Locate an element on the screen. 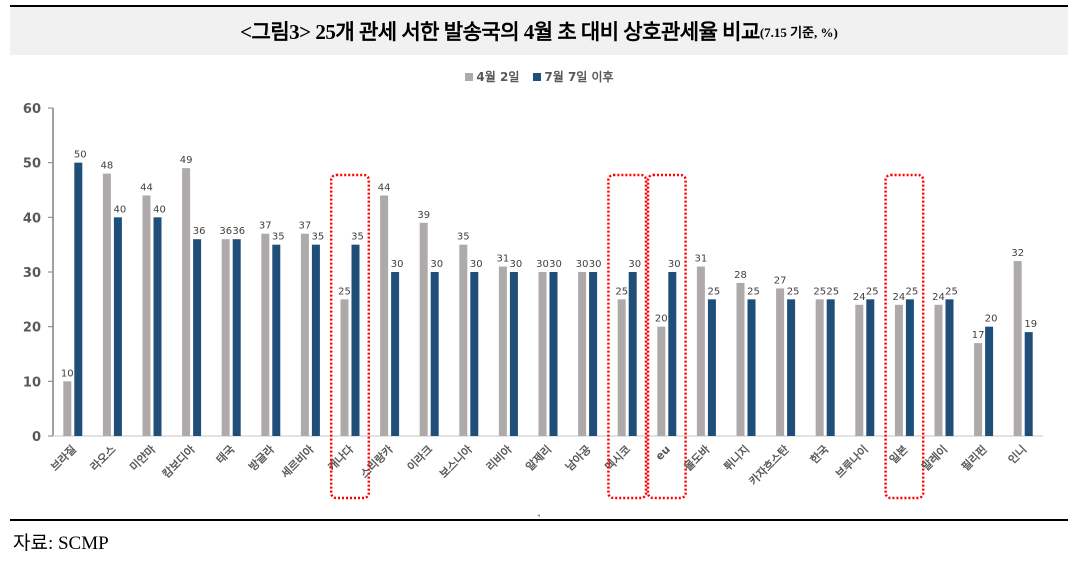 The height and width of the screenshot is (563, 1079). x-category-label: 브라질 is located at coordinates (63, 457).